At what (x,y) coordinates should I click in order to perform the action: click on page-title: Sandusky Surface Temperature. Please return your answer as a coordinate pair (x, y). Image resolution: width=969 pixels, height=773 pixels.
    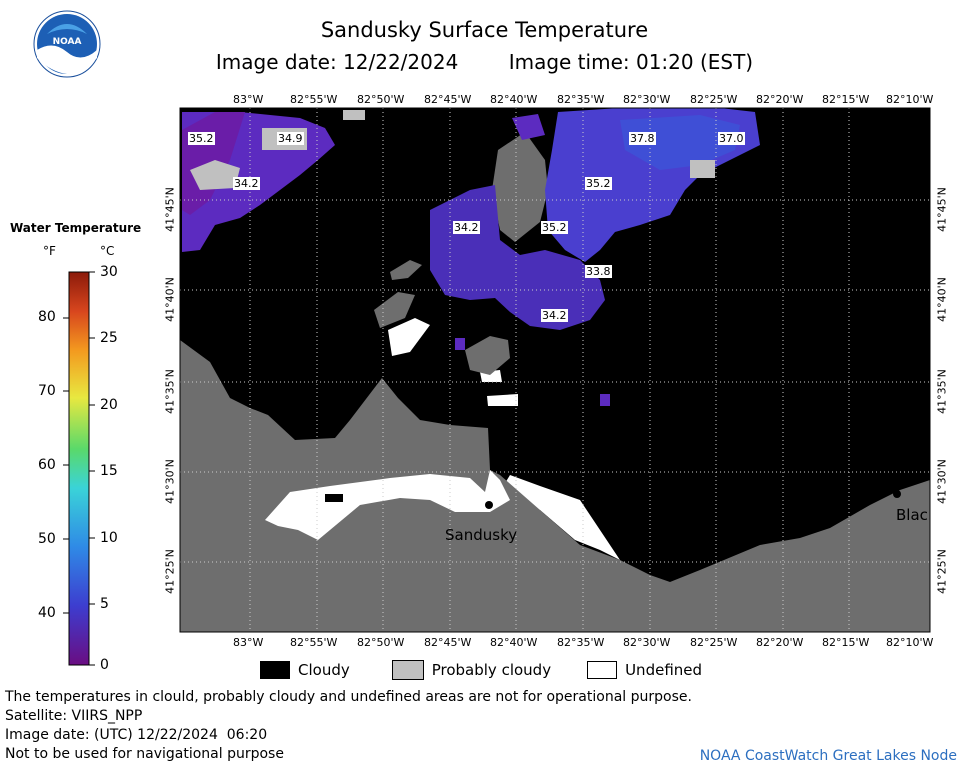
    Looking at the image, I should click on (484, 30).